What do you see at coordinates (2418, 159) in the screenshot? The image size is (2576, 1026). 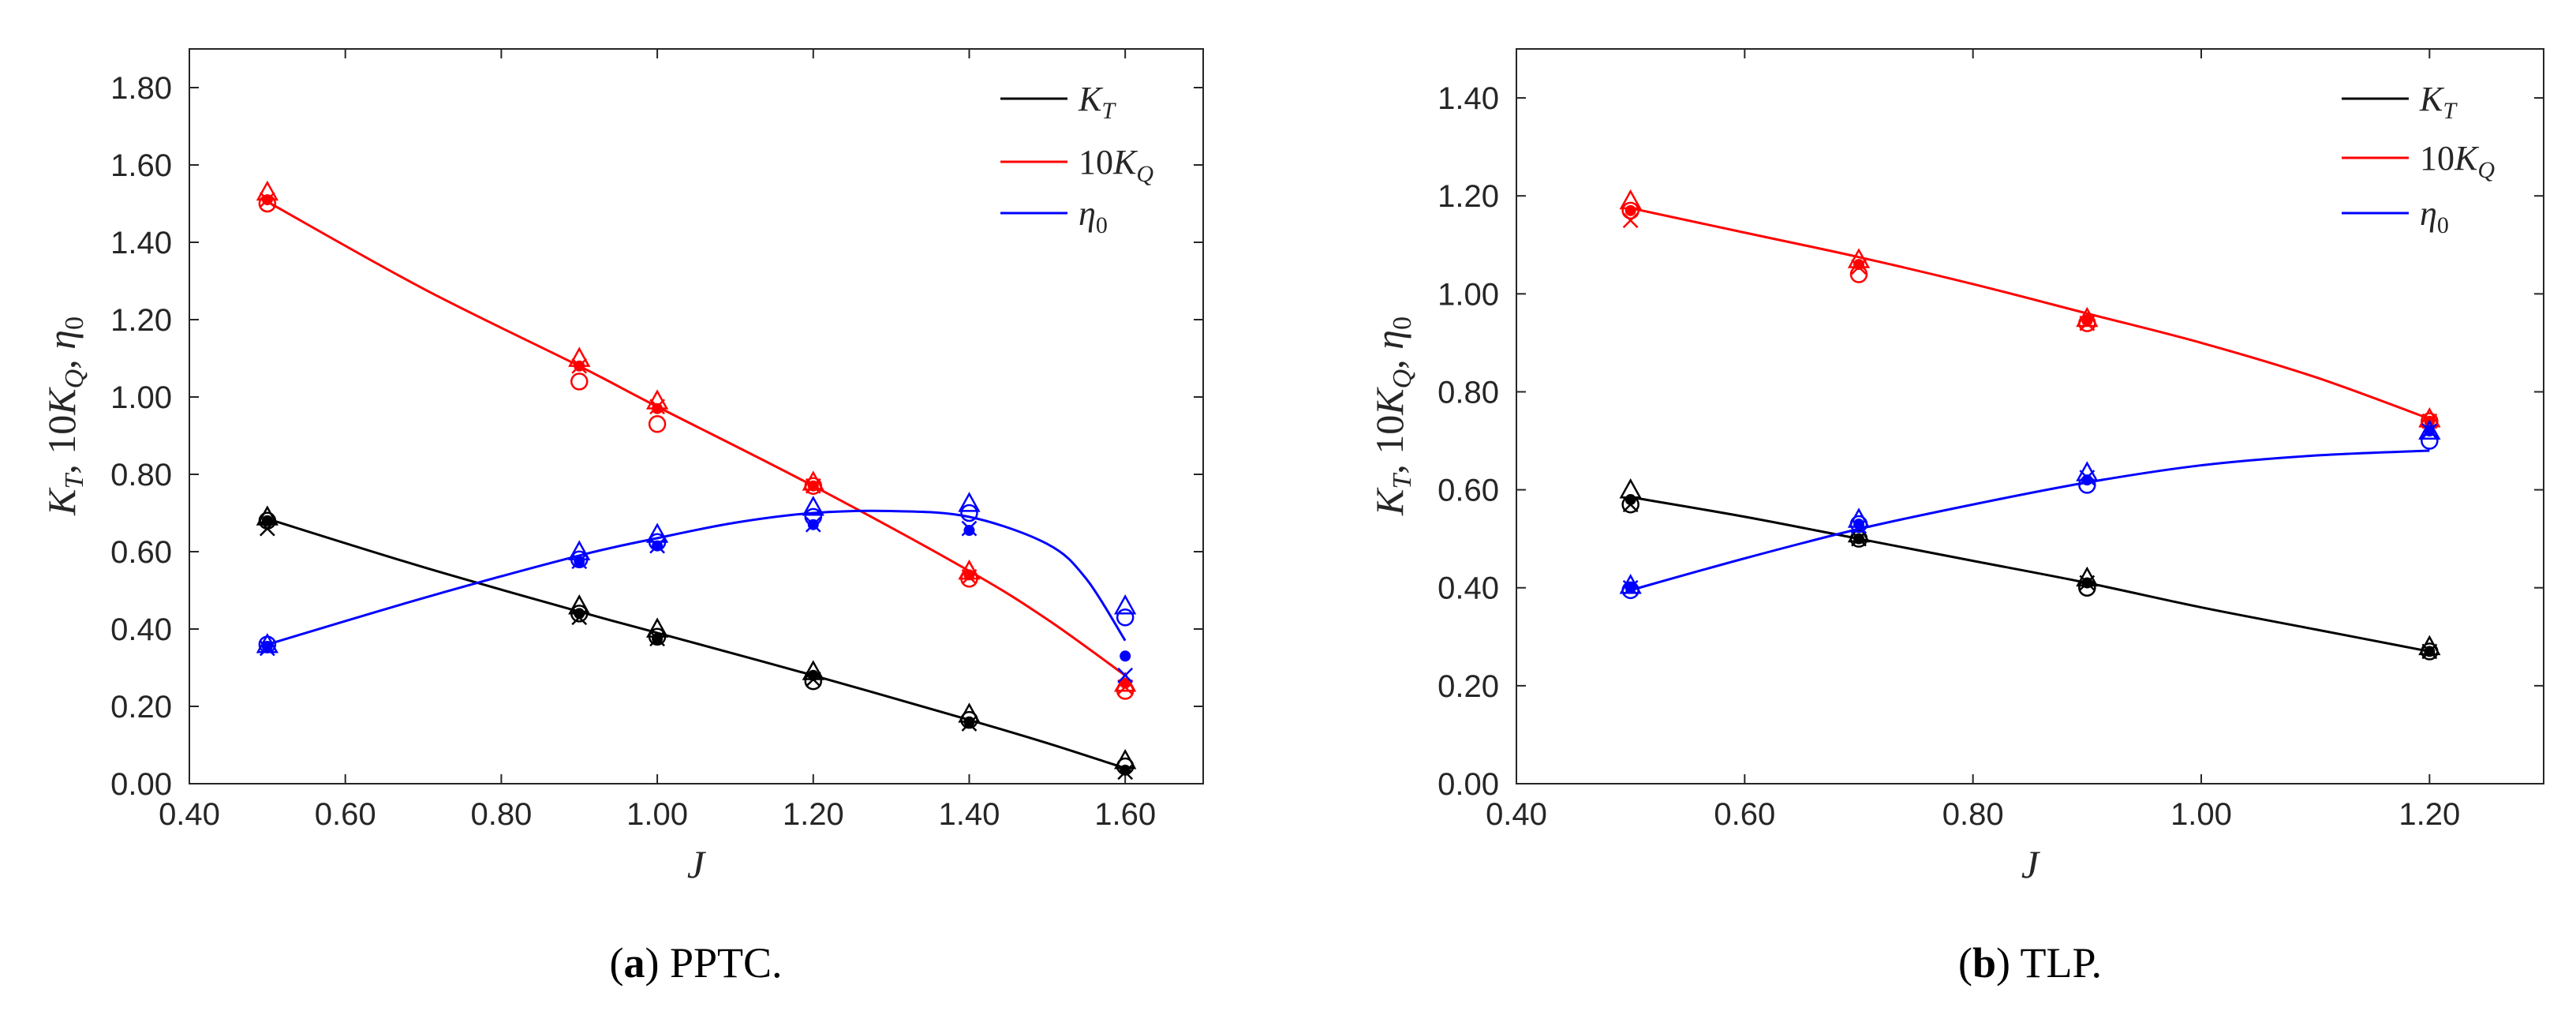 I see `panel-b-legend: KT 10KQ η0` at bounding box center [2418, 159].